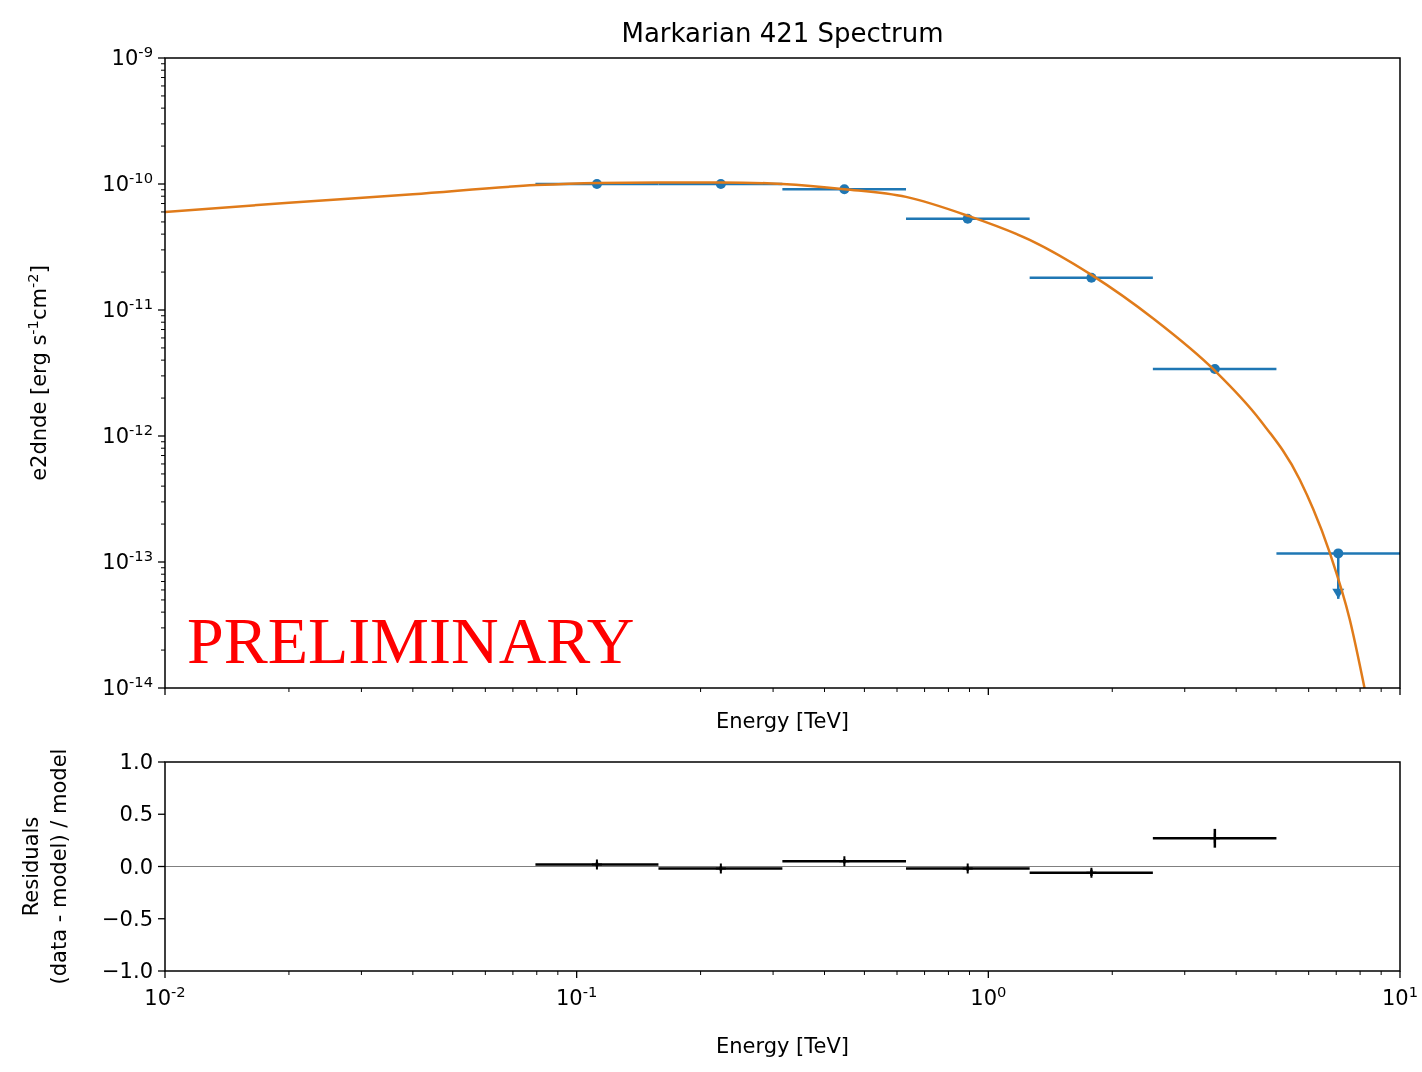 The image size is (1422, 1072). Describe the element at coordinates (136, 866) in the screenshot. I see `y-tick-label: 0.0` at that location.